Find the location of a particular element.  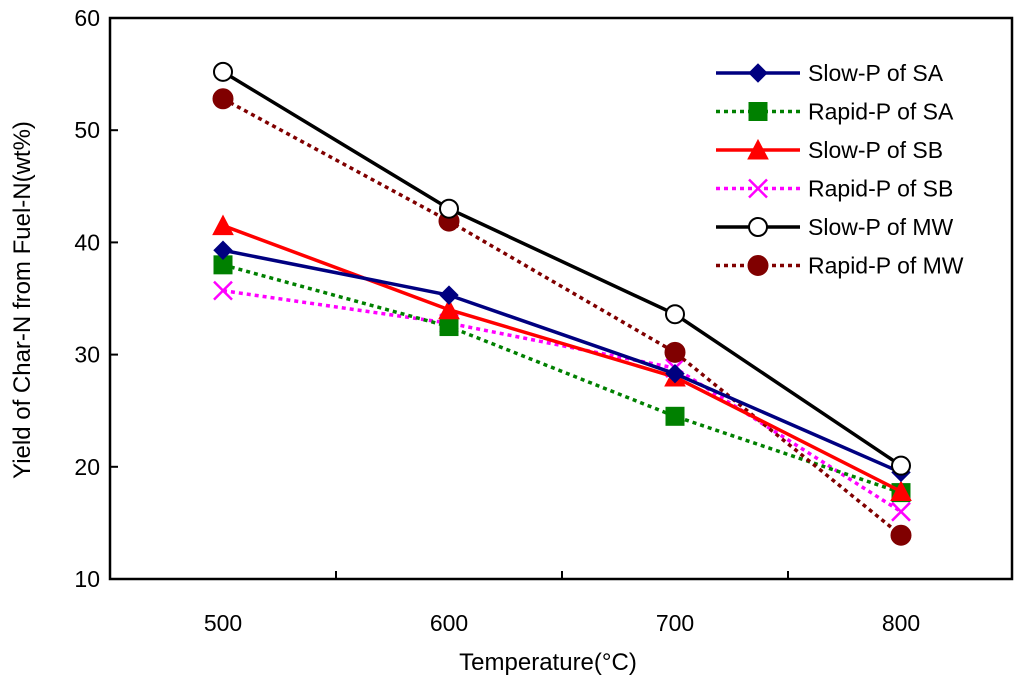

y-tick-label: 10 is located at coordinates (87, 579).